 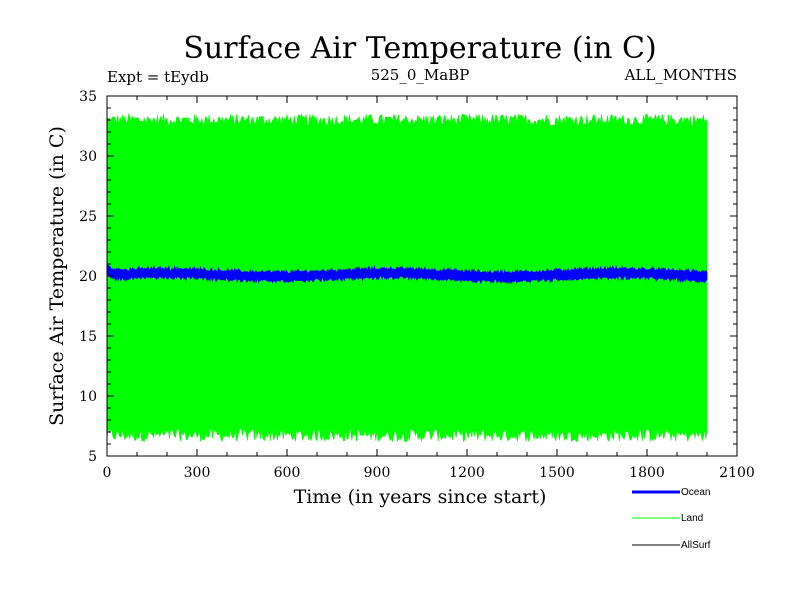 I want to click on y-tick-label: 10, so click(x=88, y=397).